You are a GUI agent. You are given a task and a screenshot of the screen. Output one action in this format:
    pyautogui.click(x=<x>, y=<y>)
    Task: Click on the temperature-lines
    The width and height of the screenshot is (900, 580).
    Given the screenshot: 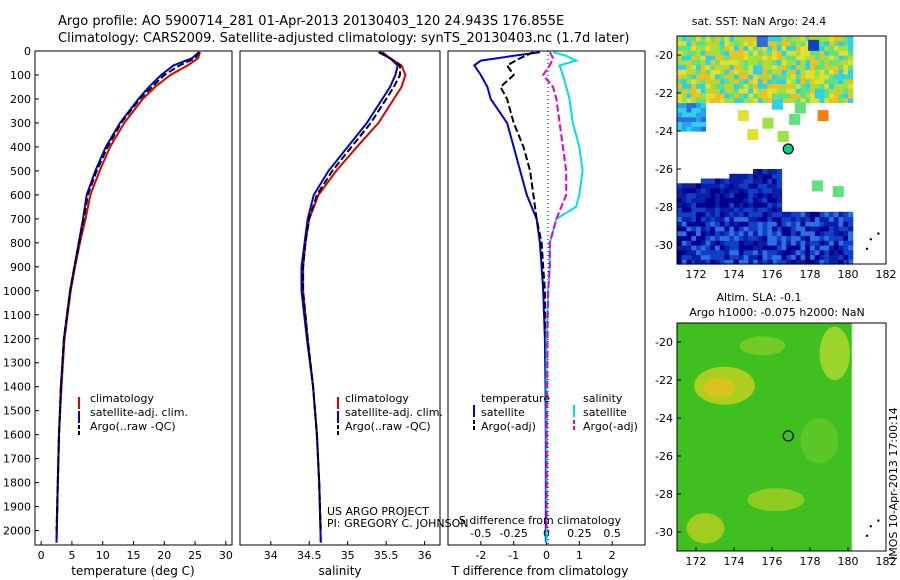 What is the action you would take?
    pyautogui.click(x=128, y=297)
    